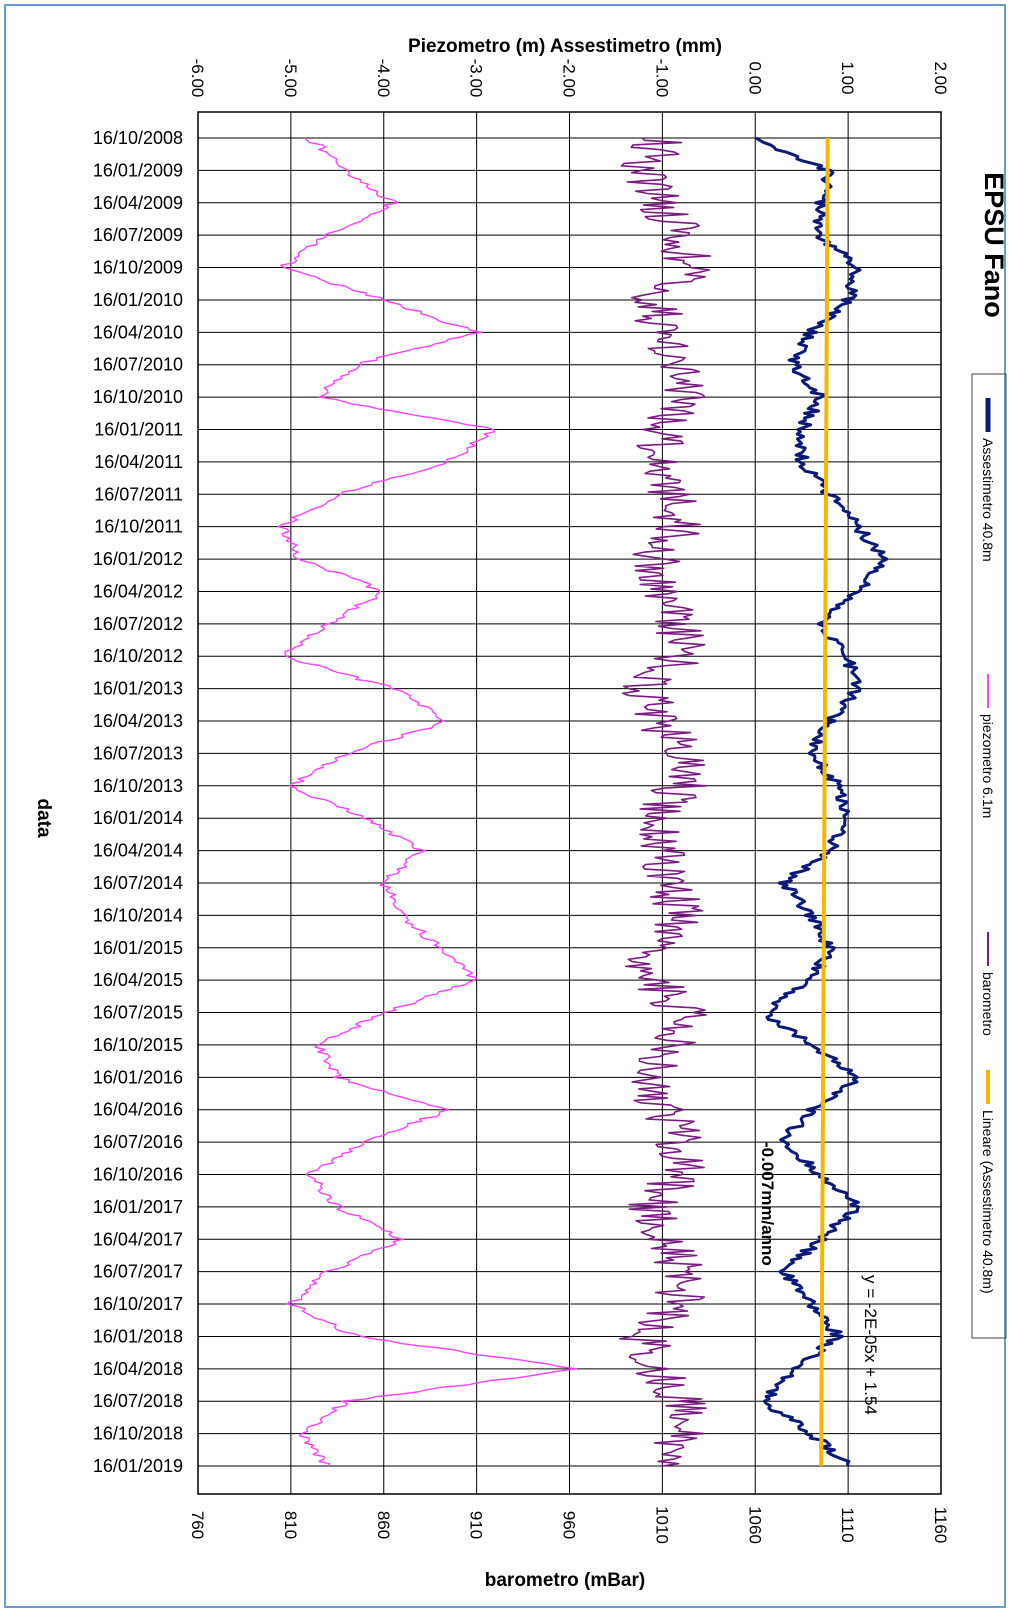  I want to click on date-tick-label: 16/07/2015, so click(138, 1013).